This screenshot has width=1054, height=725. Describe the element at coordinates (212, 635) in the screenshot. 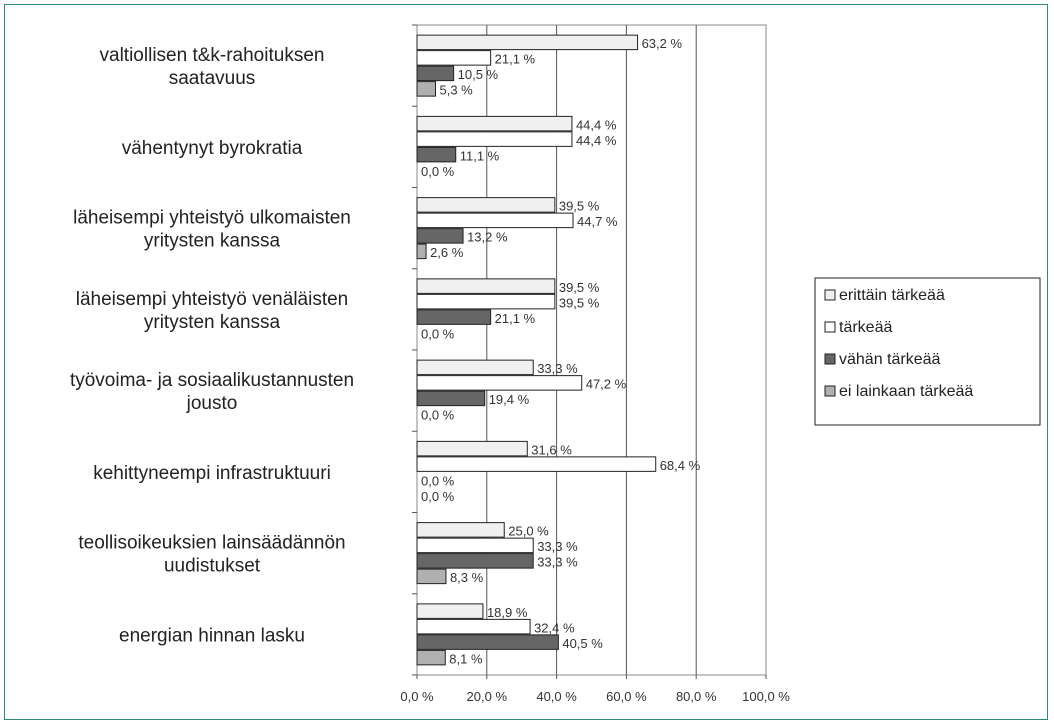

I see `category-label: energian hinnan lasku` at that location.